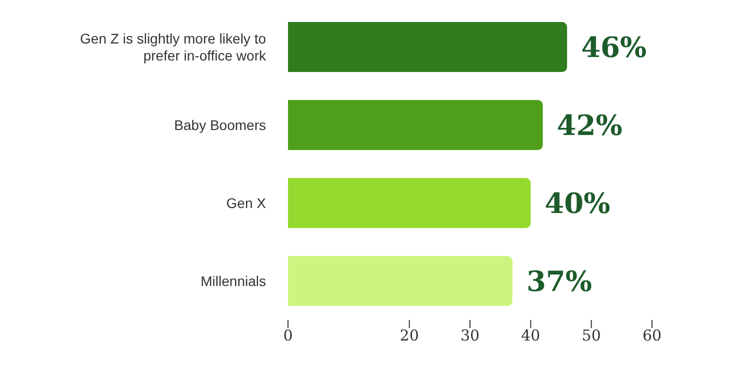  Describe the element at coordinates (409, 335) in the screenshot. I see `x-tick-label: 20` at that location.